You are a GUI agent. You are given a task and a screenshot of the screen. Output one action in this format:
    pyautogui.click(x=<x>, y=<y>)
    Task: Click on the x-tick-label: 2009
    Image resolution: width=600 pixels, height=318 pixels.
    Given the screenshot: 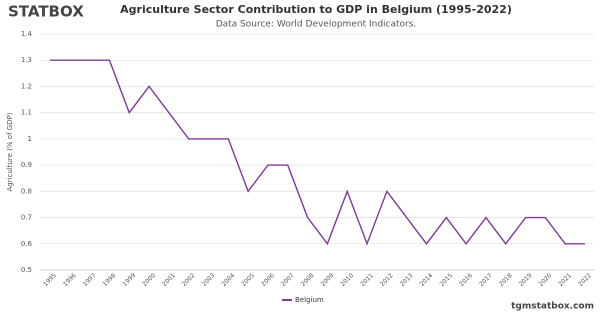 What is the action you would take?
    pyautogui.click(x=328, y=280)
    